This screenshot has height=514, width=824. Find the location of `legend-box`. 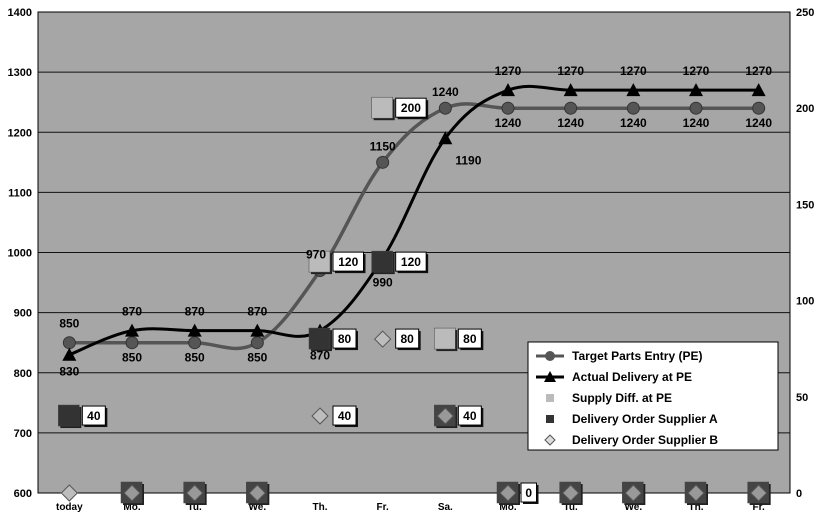

legend-box is located at coordinates (653, 396).